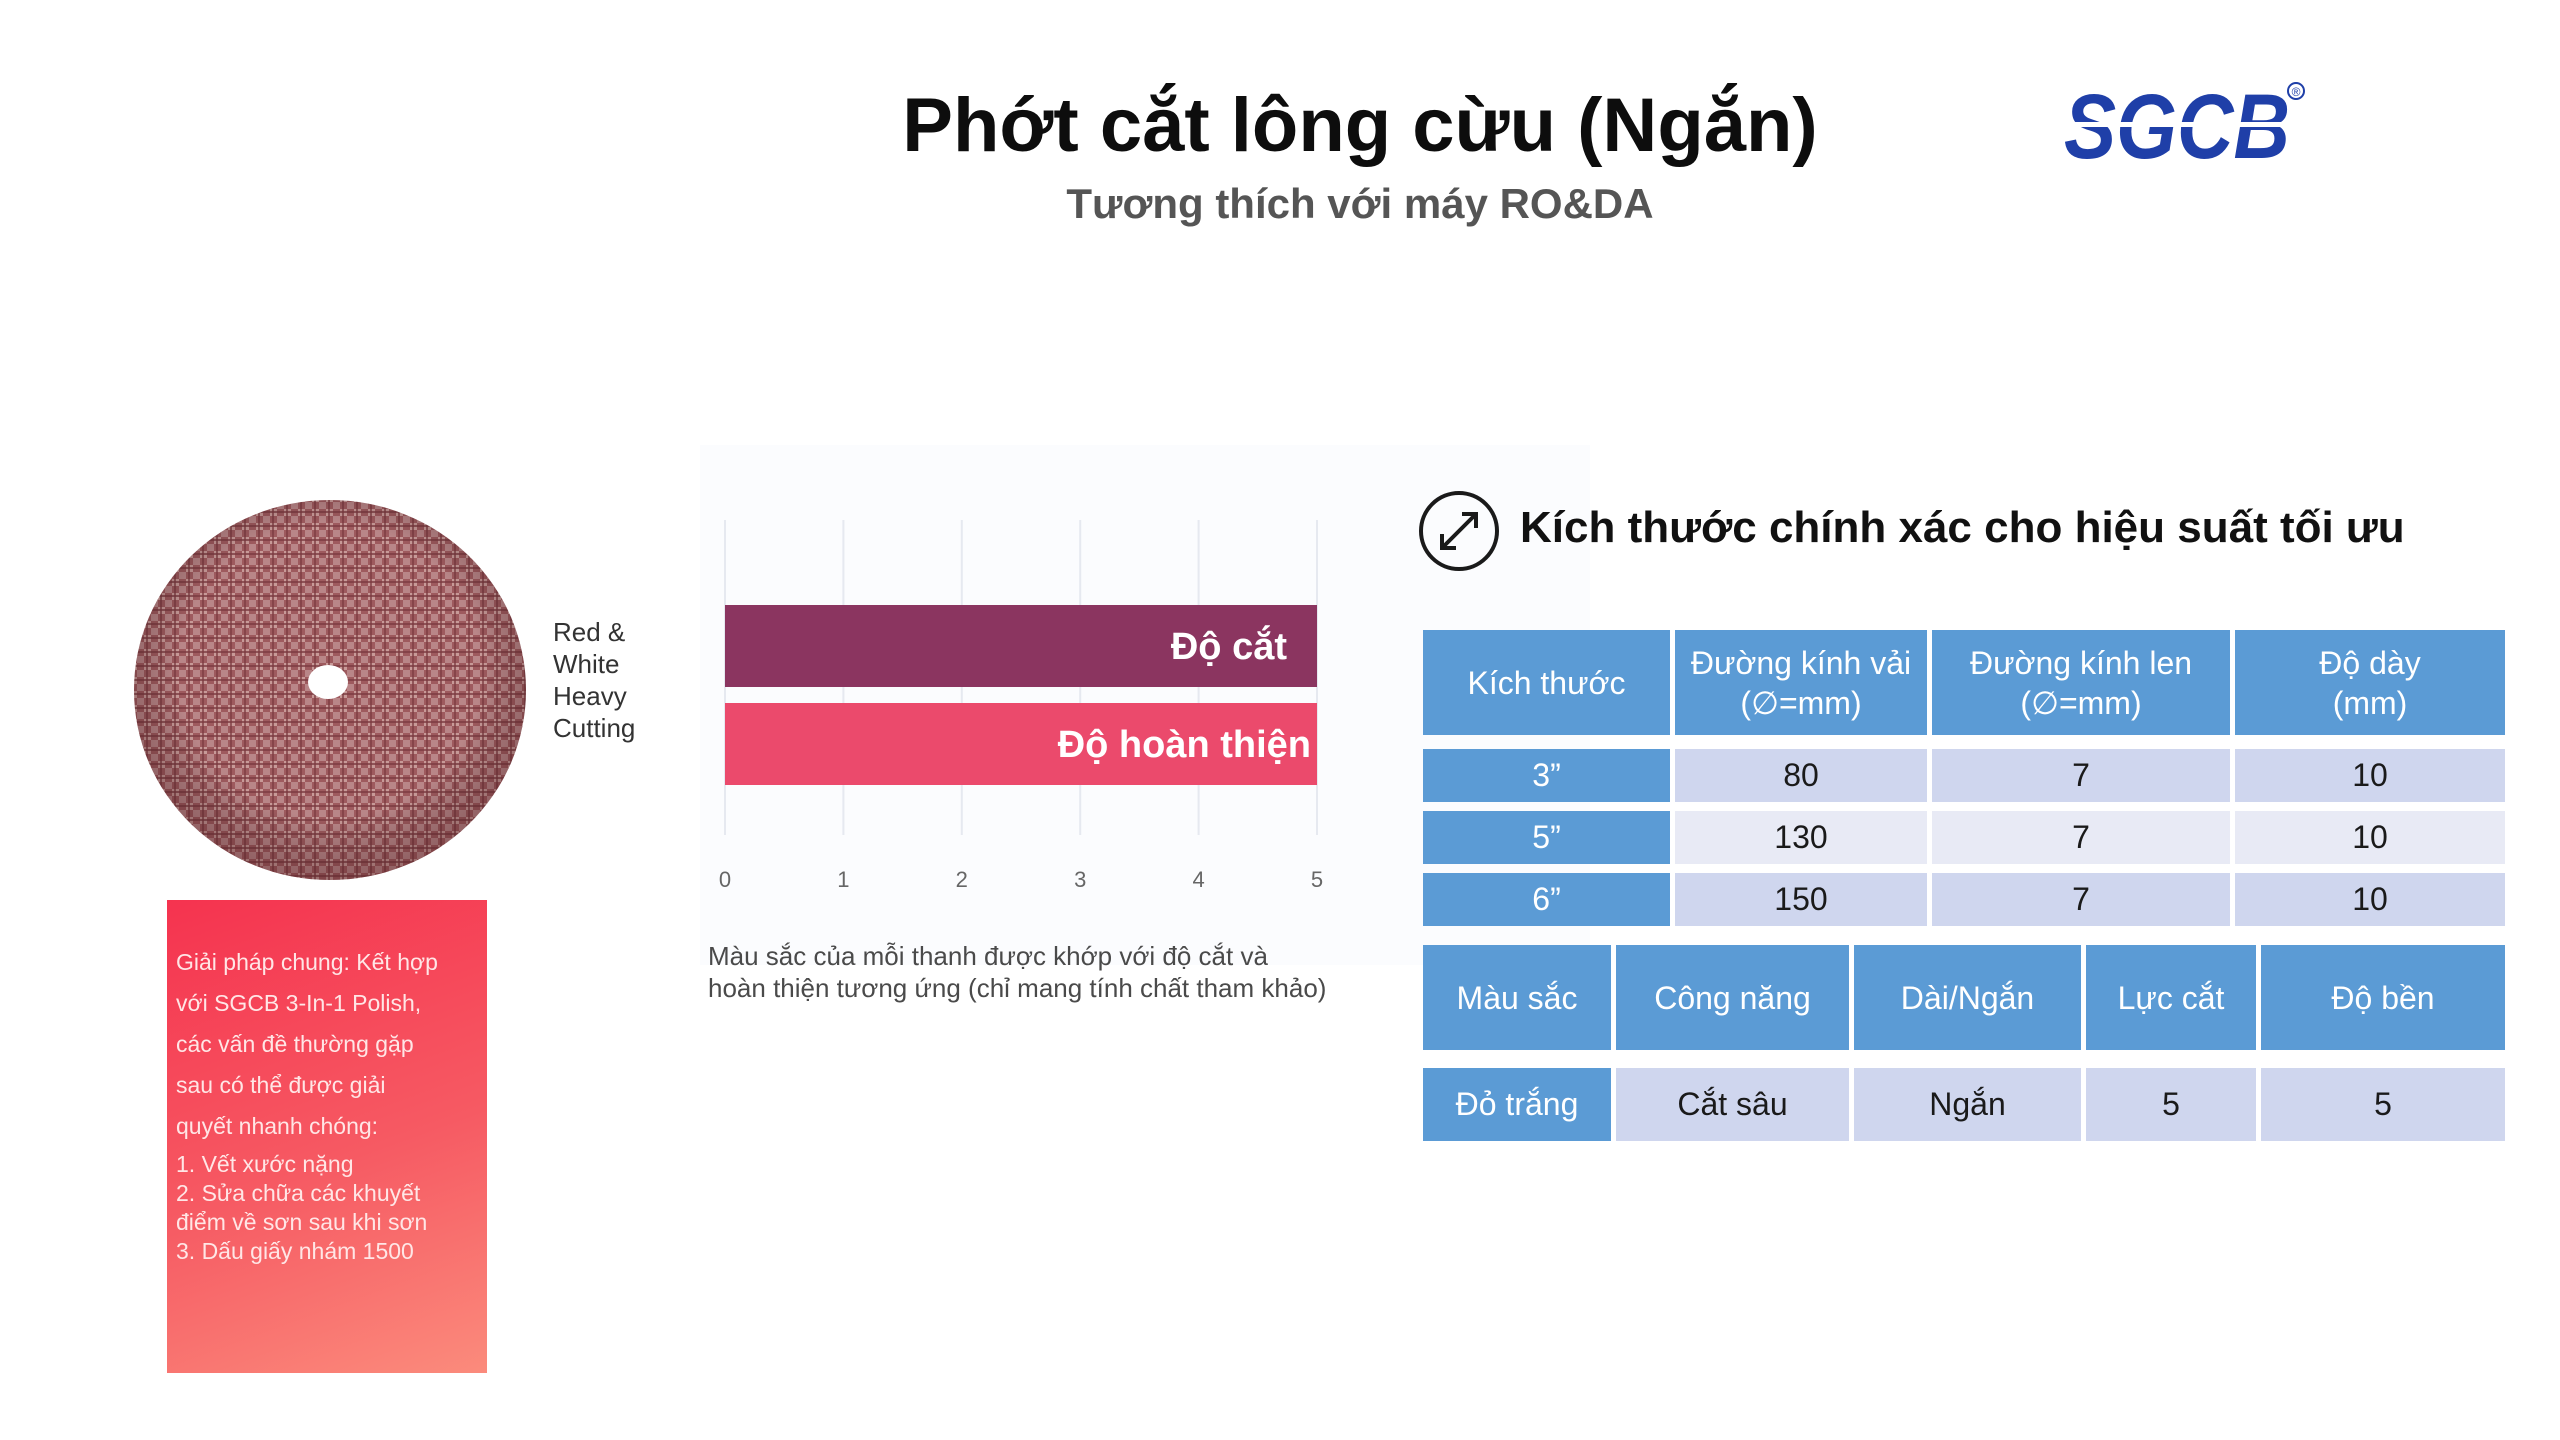  Describe the element at coordinates (1801, 775) in the screenshot. I see `table-cell: 80` at that location.